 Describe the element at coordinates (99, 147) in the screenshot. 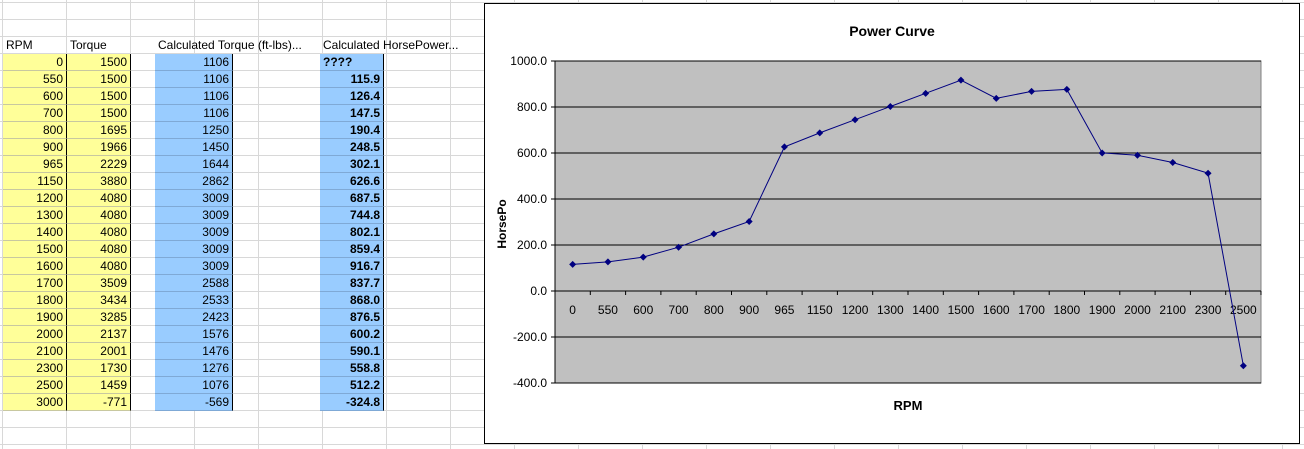

I see `cell-torque: 1966` at that location.